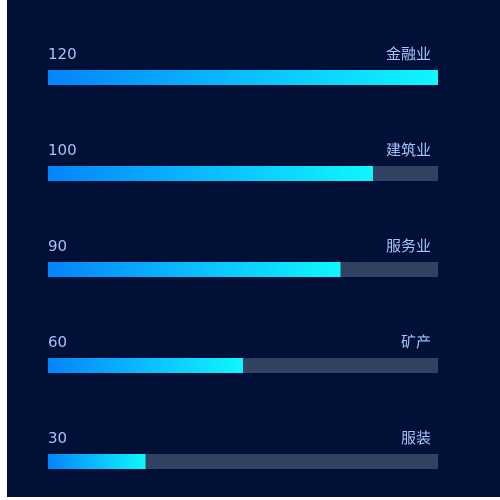 This screenshot has height=500, width=500. I want to click on bar-category-label: 服装, so click(416, 438).